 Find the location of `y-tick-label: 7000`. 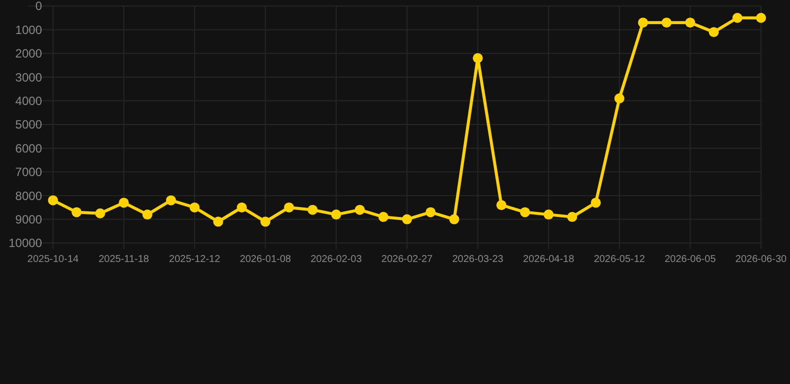

y-tick-label: 7000 is located at coordinates (28, 172).